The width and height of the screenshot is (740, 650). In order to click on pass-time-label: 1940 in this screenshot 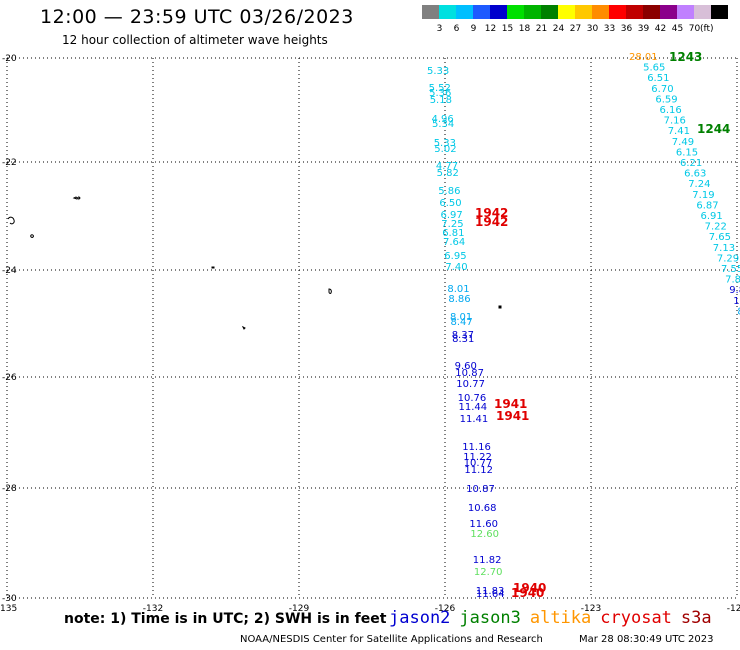, I will do `click(527, 593)`.